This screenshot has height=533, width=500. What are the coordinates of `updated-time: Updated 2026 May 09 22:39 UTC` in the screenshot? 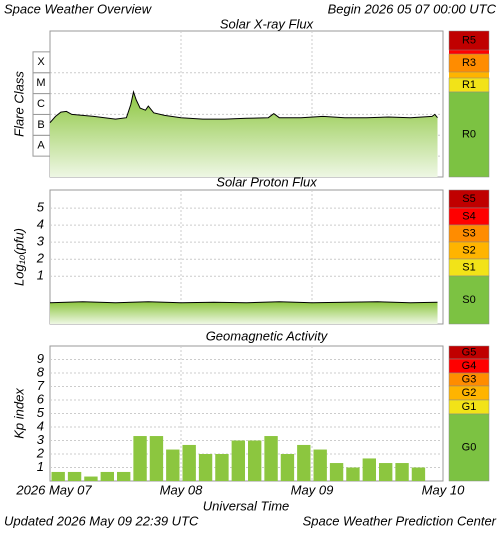 It's located at (101, 520).